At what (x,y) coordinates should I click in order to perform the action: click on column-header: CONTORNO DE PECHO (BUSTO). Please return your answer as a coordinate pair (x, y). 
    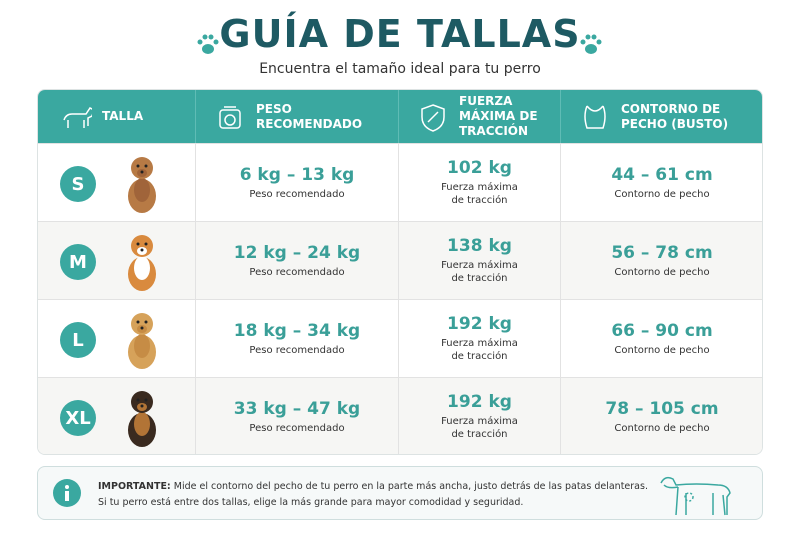
    Looking at the image, I should click on (661, 116).